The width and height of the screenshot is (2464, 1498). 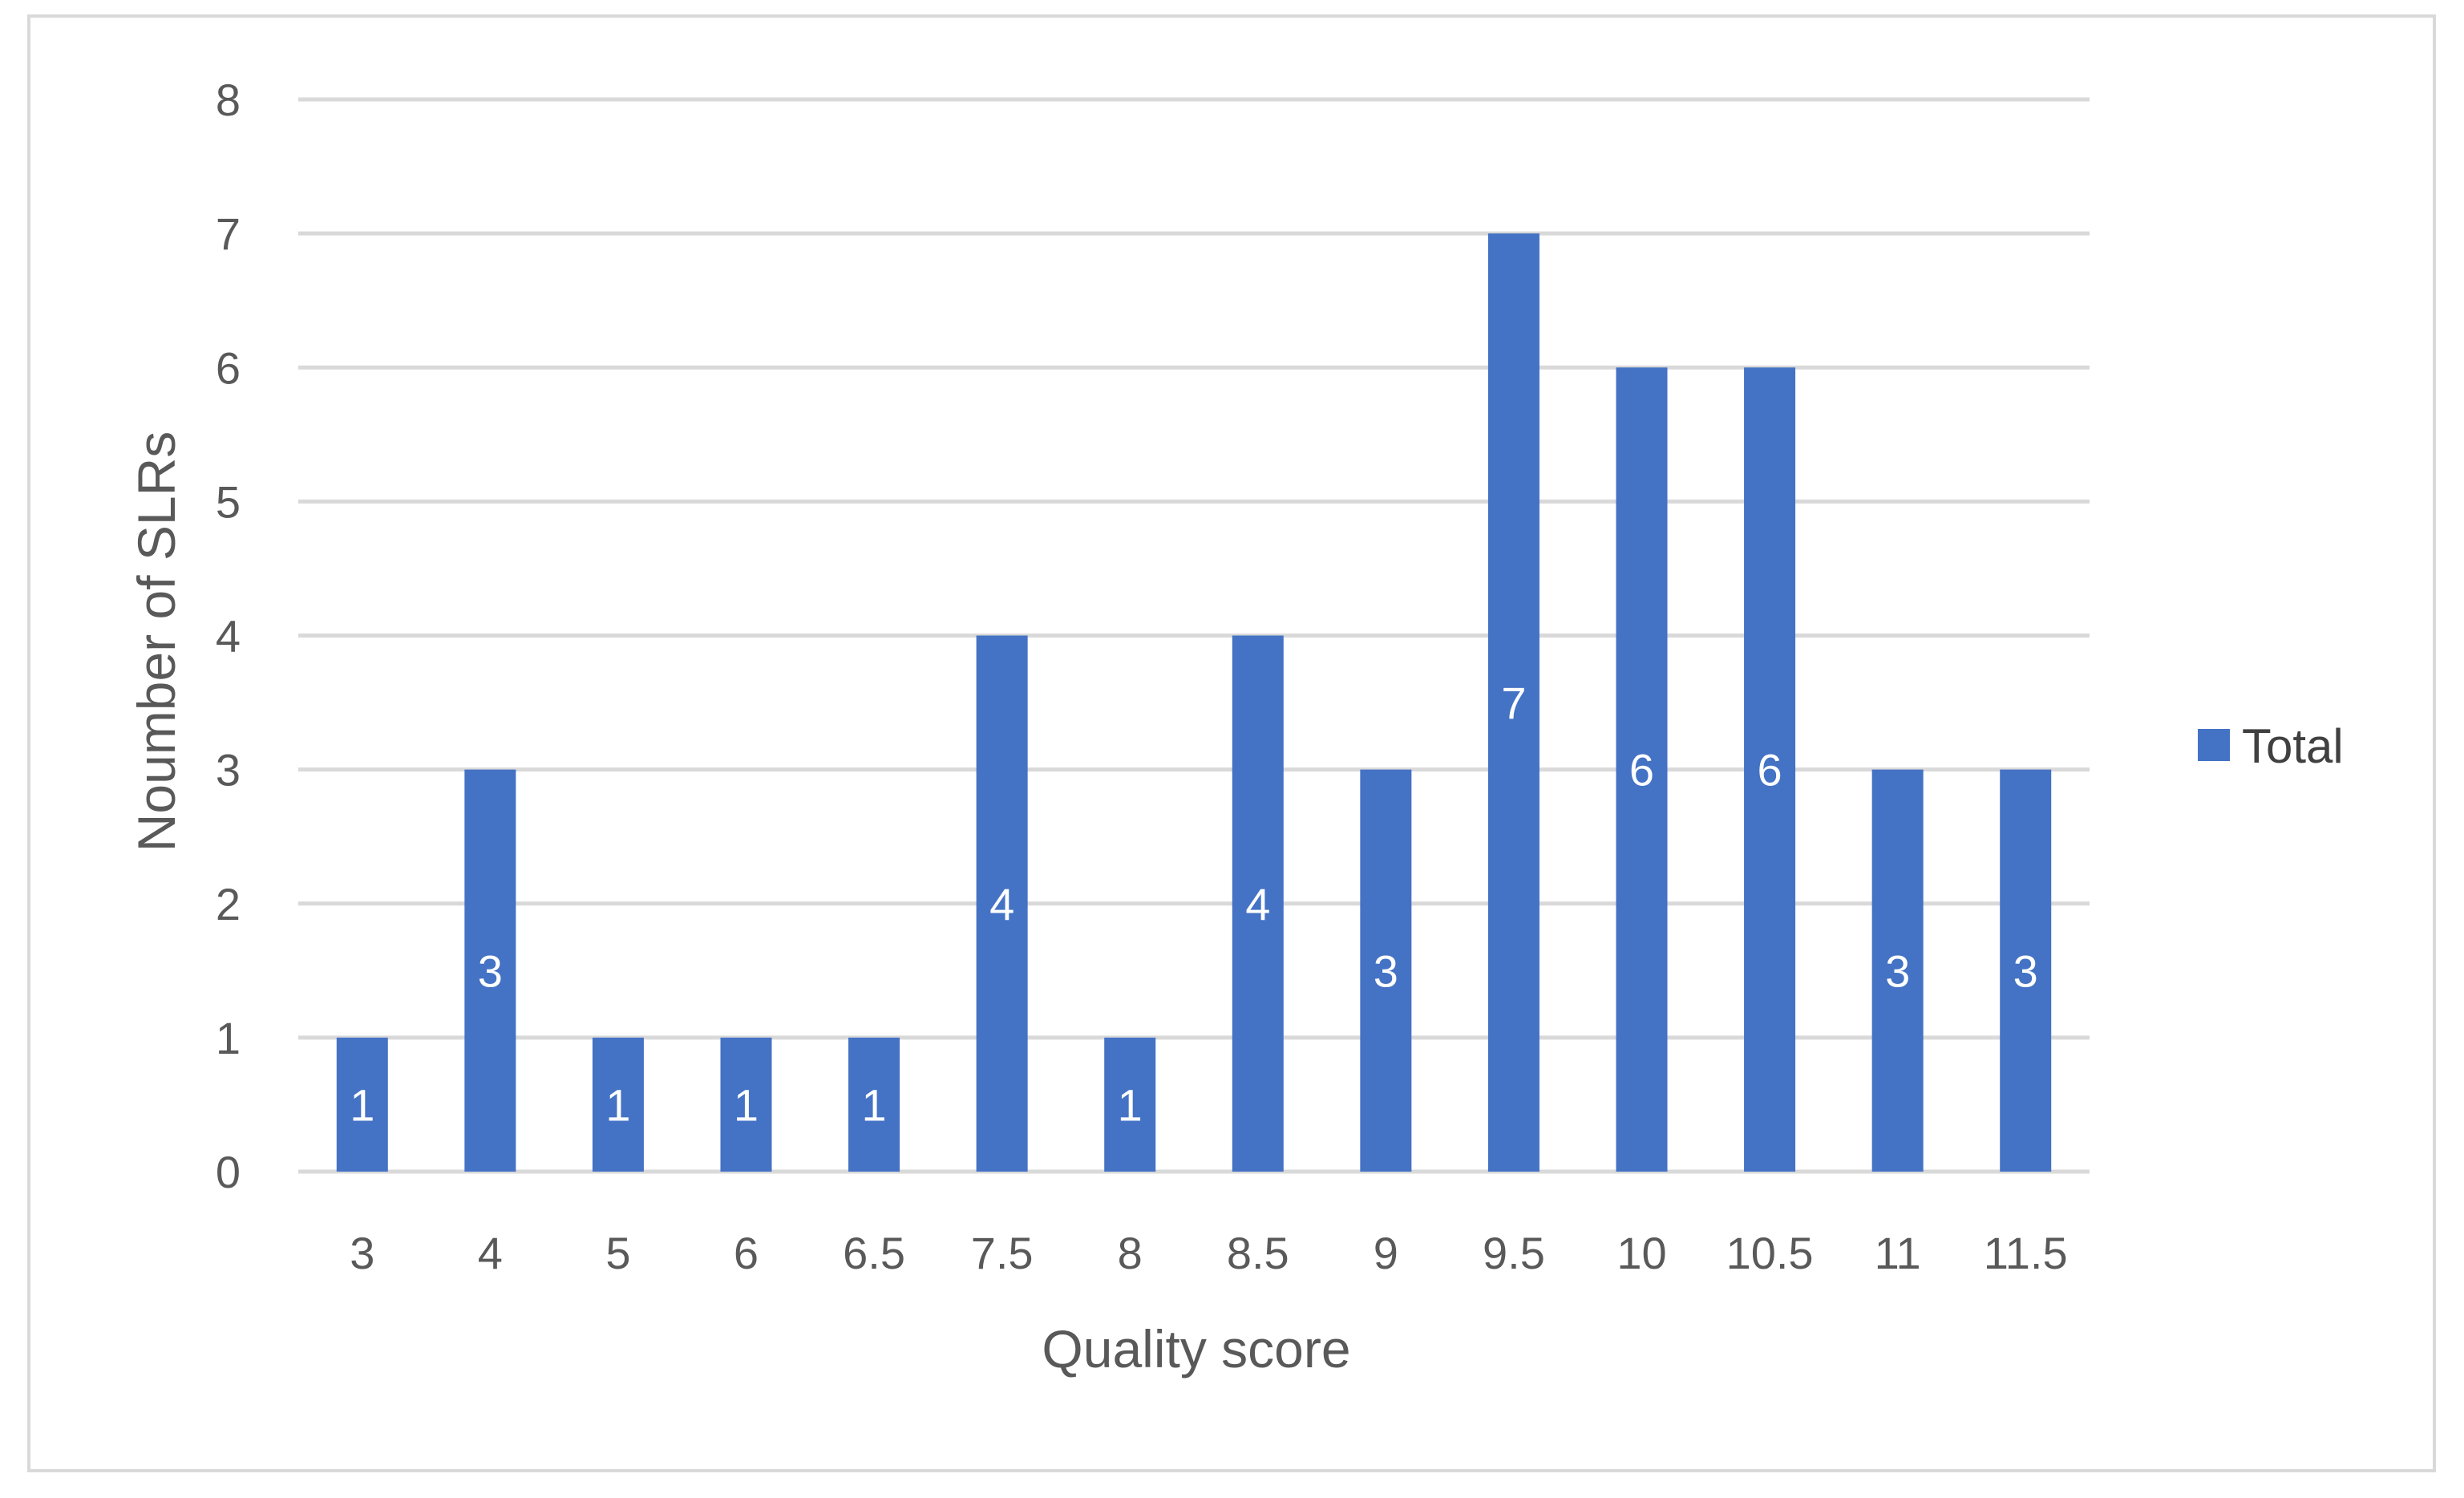 What do you see at coordinates (1258, 1253) in the screenshot?
I see `x-tick-label: 8.5` at bounding box center [1258, 1253].